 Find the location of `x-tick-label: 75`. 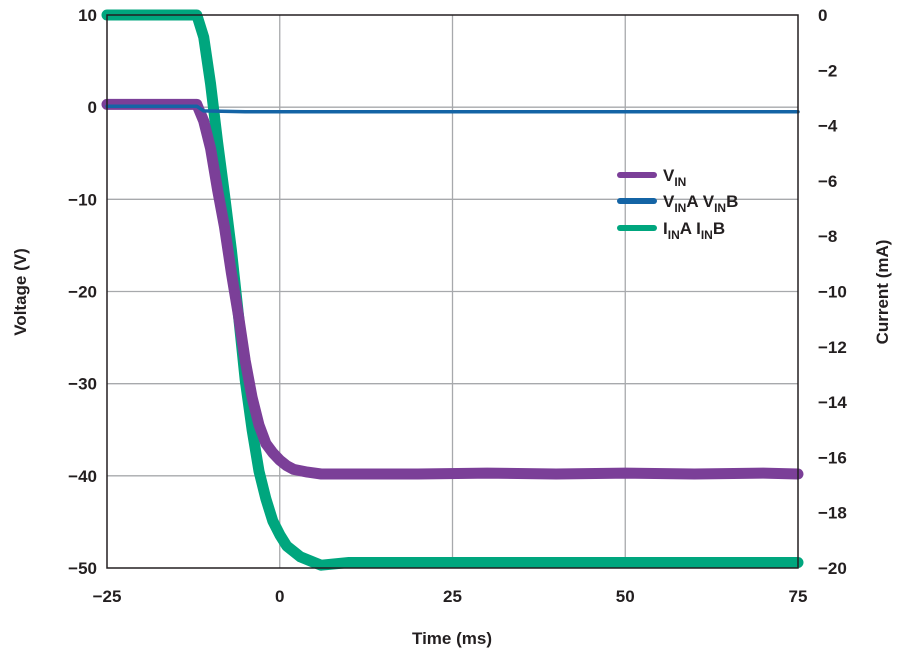

x-tick-label: 75 is located at coordinates (798, 596).